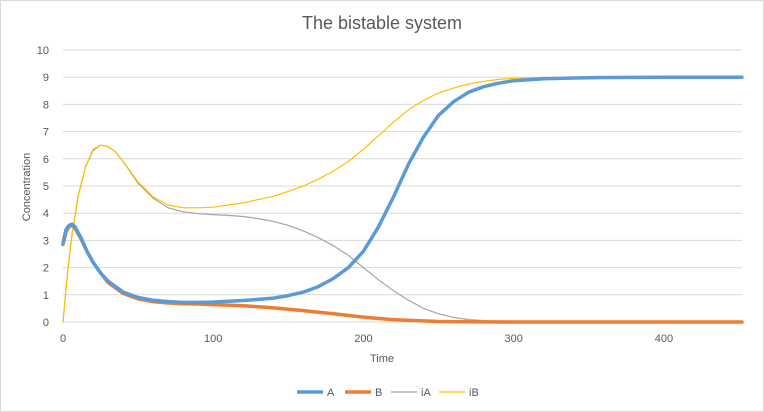 This screenshot has height=412, width=764. Describe the element at coordinates (382, 23) in the screenshot. I see `chart-title: The bistable system` at that location.